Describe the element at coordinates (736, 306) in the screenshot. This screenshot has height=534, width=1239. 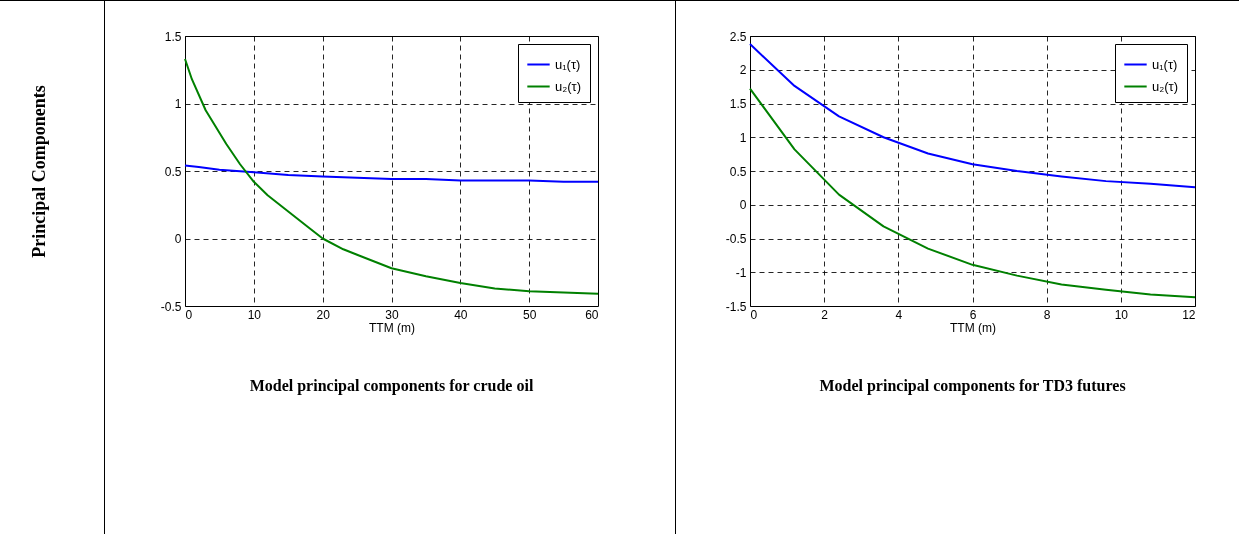
I see `y-tick-label: -1.5` at that location.